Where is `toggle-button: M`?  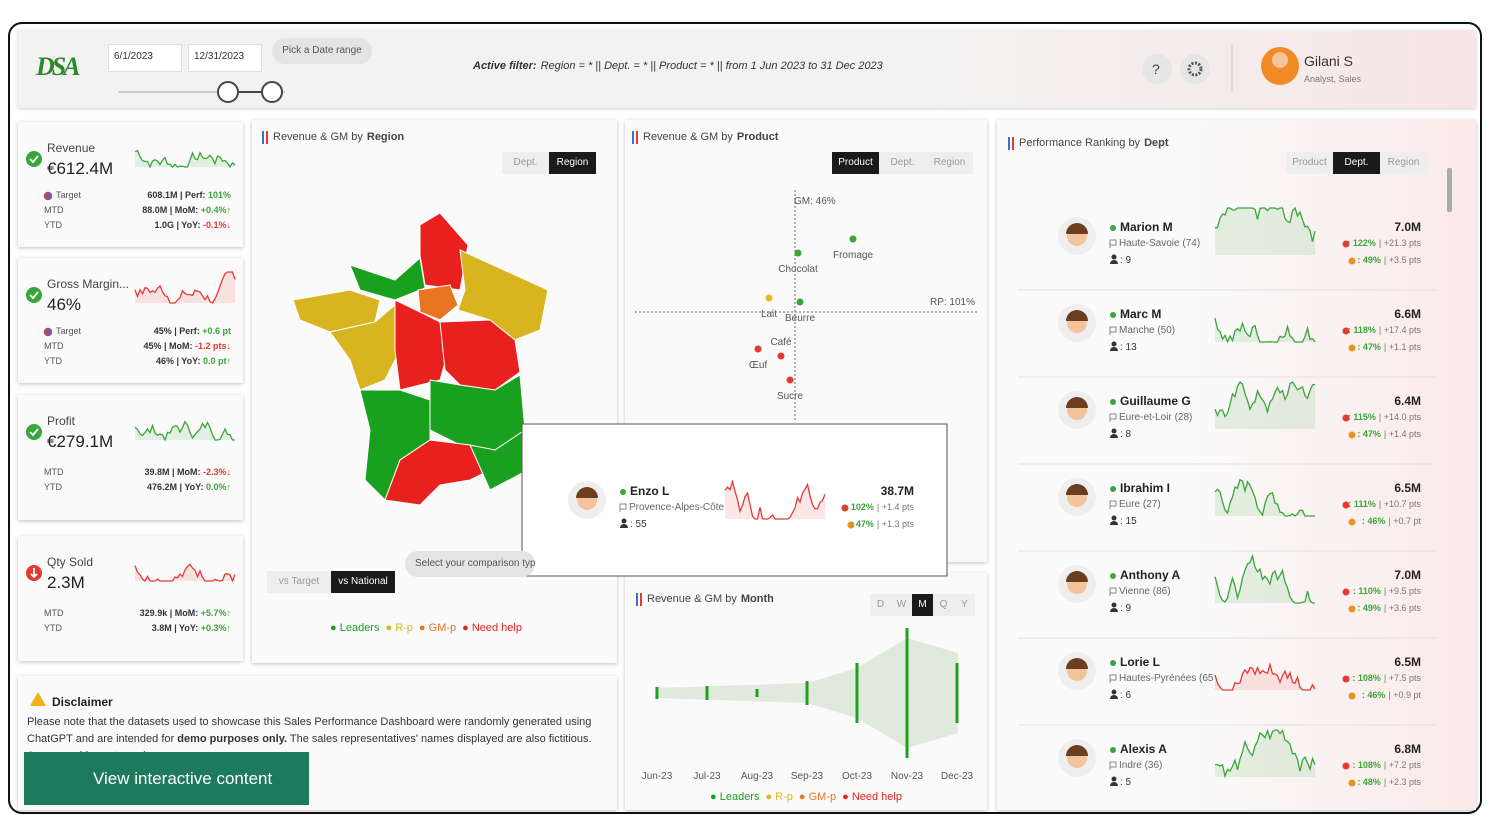 toggle-button: M is located at coordinates (922, 605).